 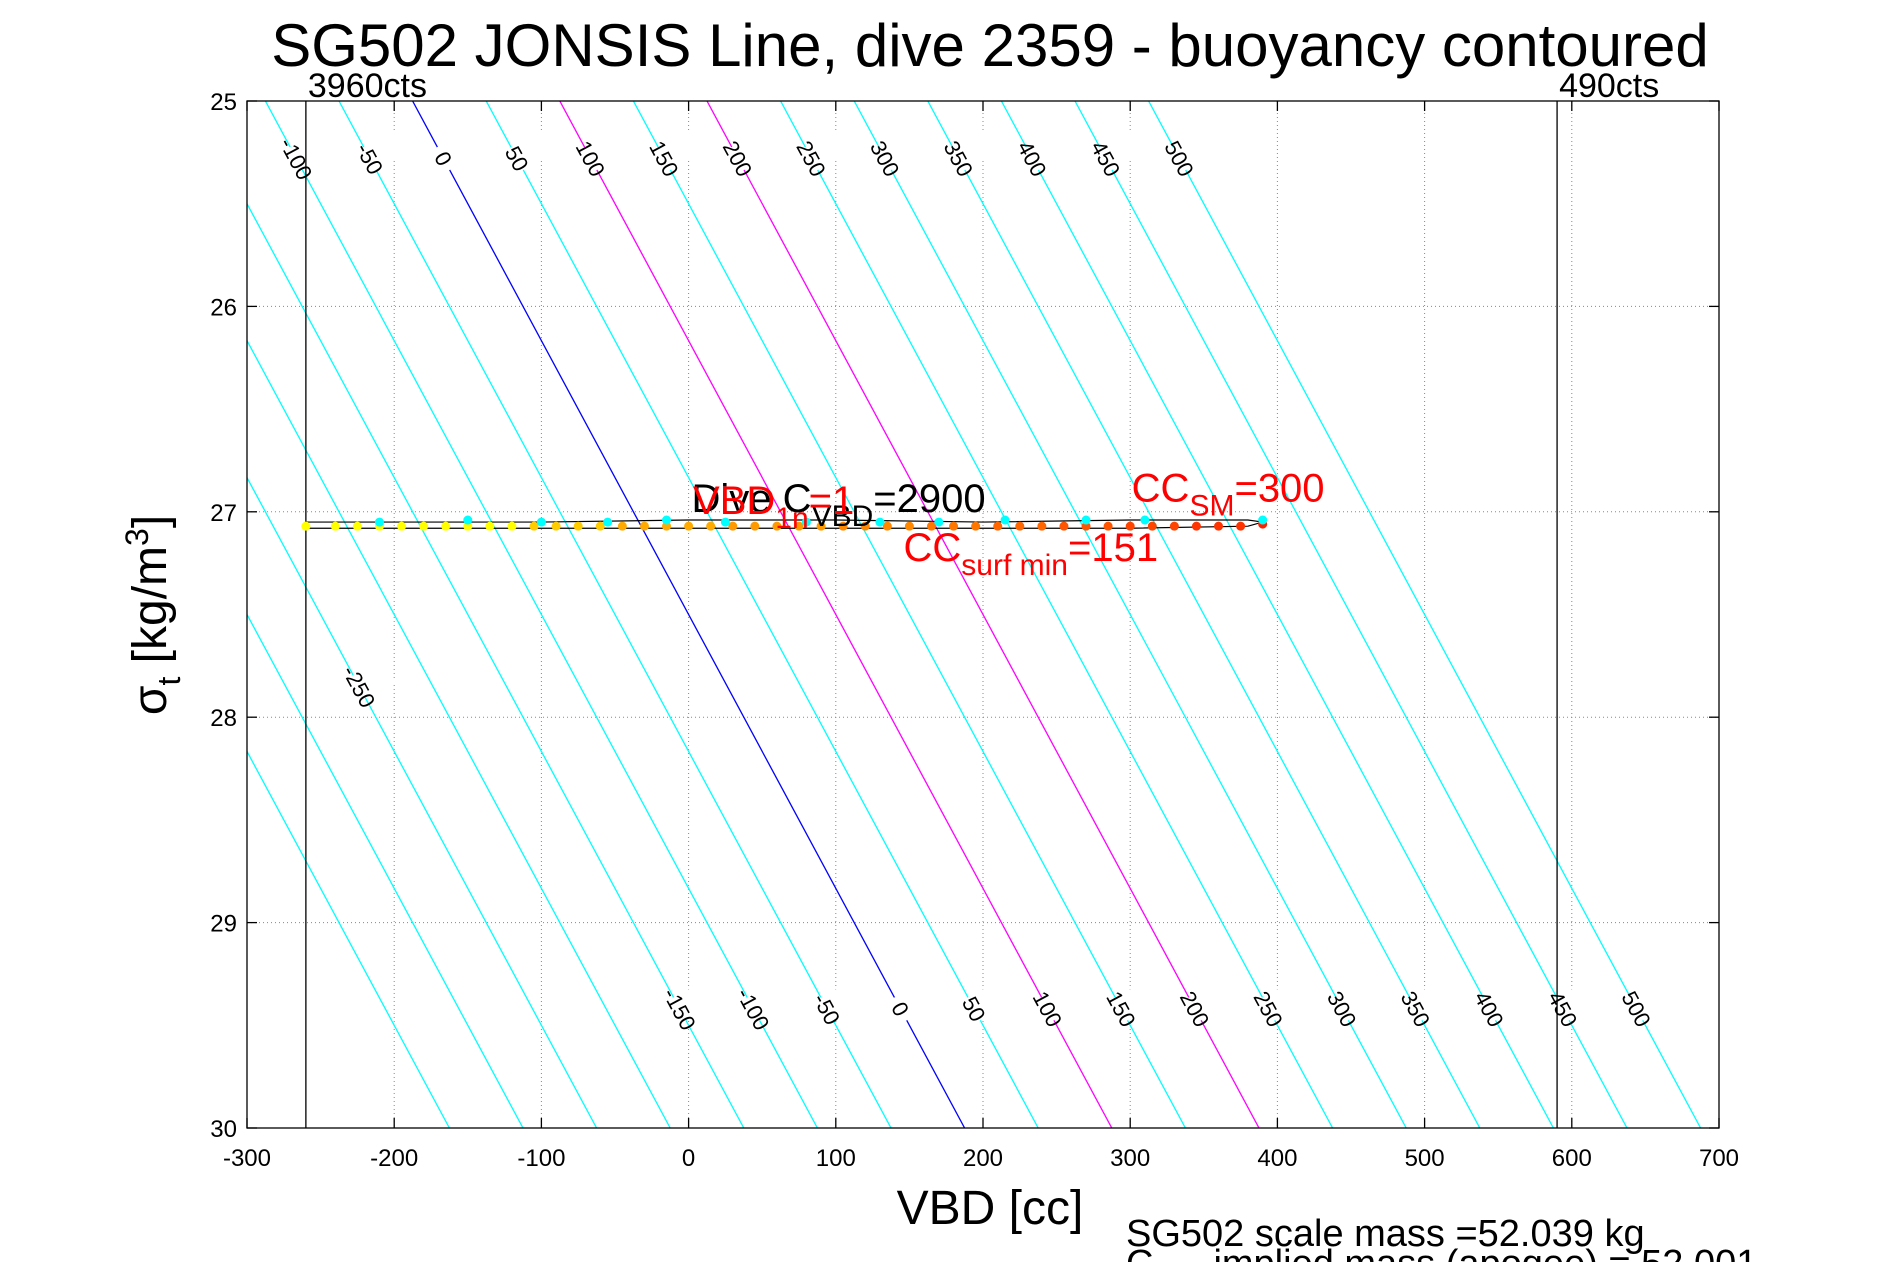 What do you see at coordinates (367, 86) in the screenshot?
I see `vbd-limit-label: 3960cts` at bounding box center [367, 86].